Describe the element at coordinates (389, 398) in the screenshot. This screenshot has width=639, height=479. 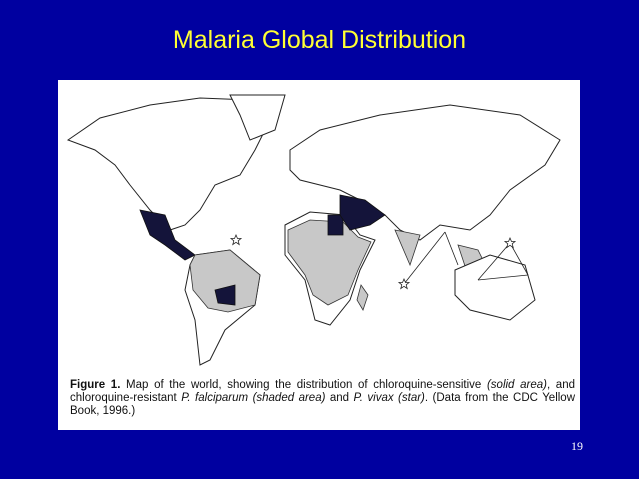
I see `caption-text: P. vivax (star)` at that location.